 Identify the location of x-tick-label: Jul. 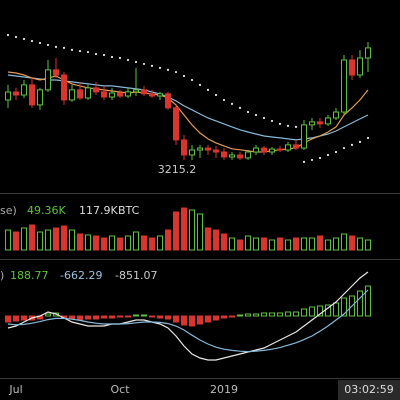
(15, 389).